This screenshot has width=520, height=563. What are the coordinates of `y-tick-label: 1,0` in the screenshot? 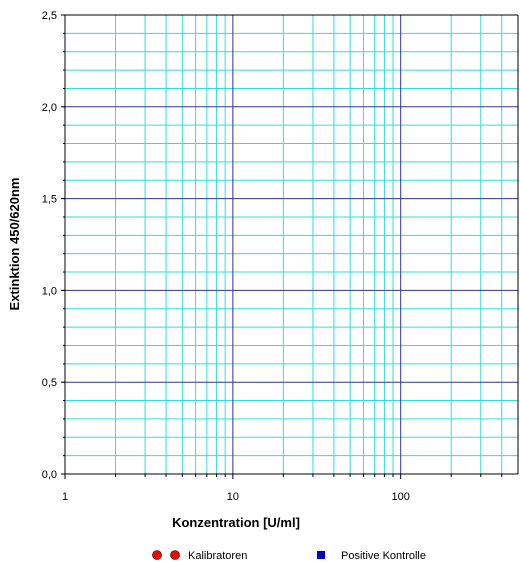 It's located at (49, 291).